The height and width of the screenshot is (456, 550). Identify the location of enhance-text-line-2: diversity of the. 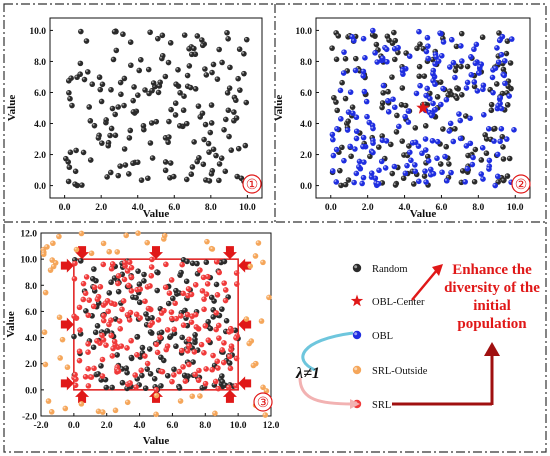
(492, 288).